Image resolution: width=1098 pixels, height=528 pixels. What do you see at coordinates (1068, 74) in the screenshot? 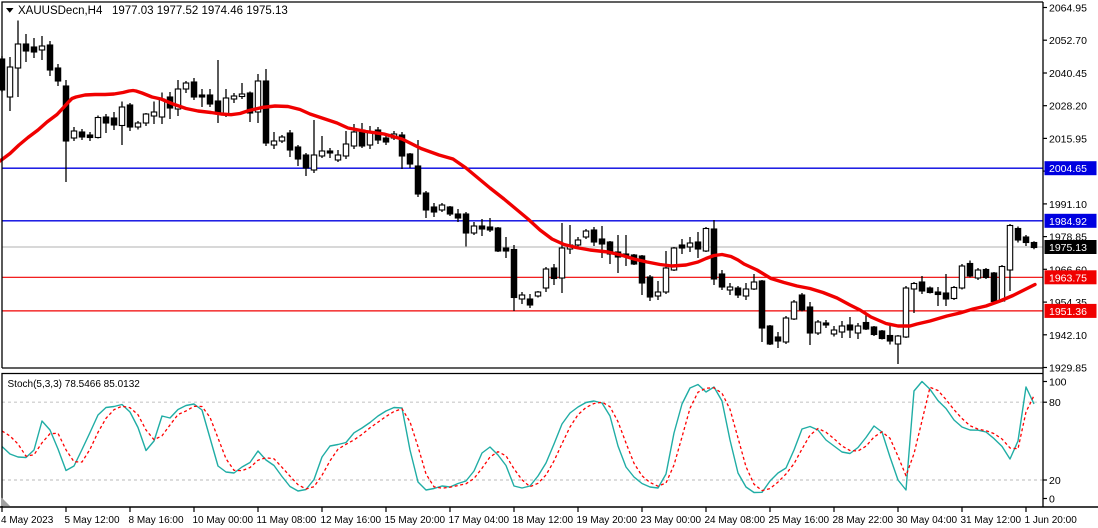
I see `svg-text: 2040.45` at bounding box center [1068, 74].